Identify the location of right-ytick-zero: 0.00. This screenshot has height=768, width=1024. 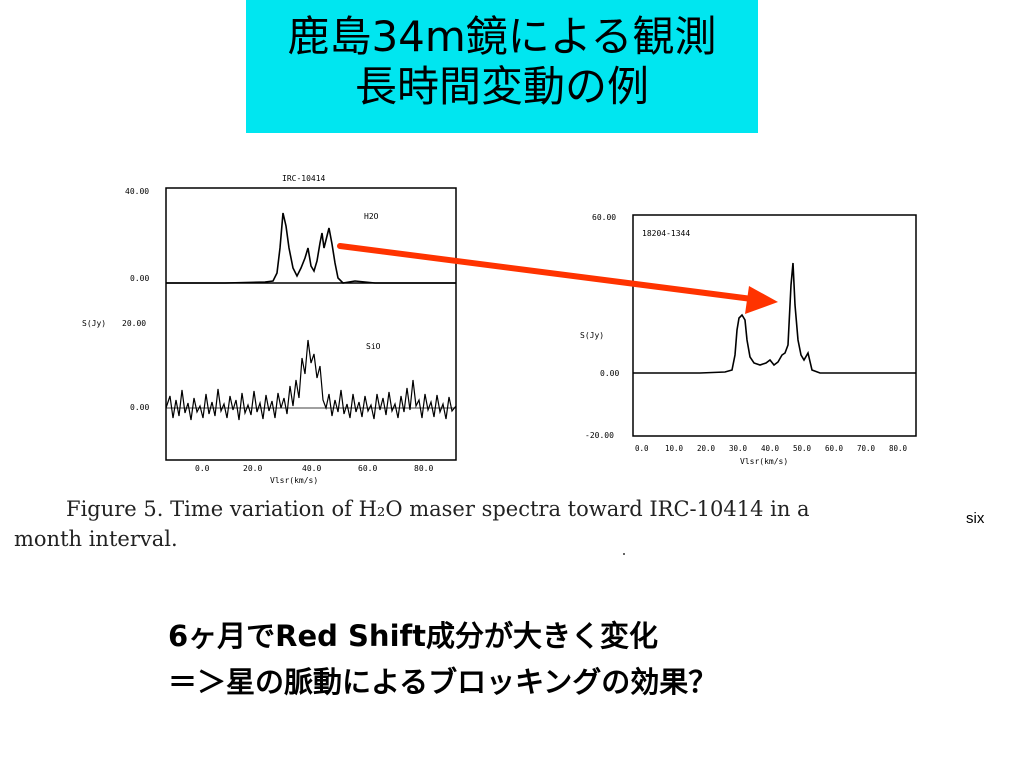
(609, 373).